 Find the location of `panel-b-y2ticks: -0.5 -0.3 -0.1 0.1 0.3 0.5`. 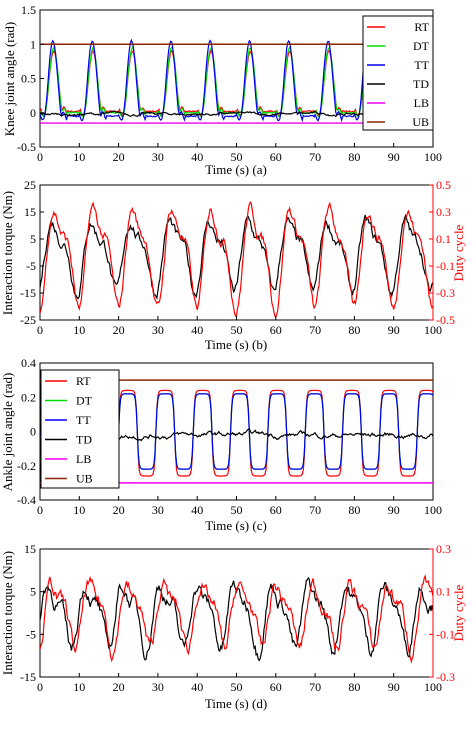

panel-b-y2ticks: -0.5 -0.3 -0.1 0.1 0.3 0.5 is located at coordinates (442, 252).